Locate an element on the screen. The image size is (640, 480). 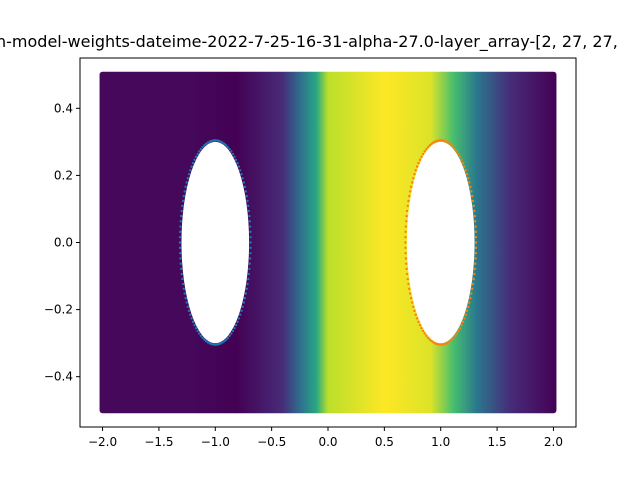
y-tick-label: 0.0 is located at coordinates (63, 243).